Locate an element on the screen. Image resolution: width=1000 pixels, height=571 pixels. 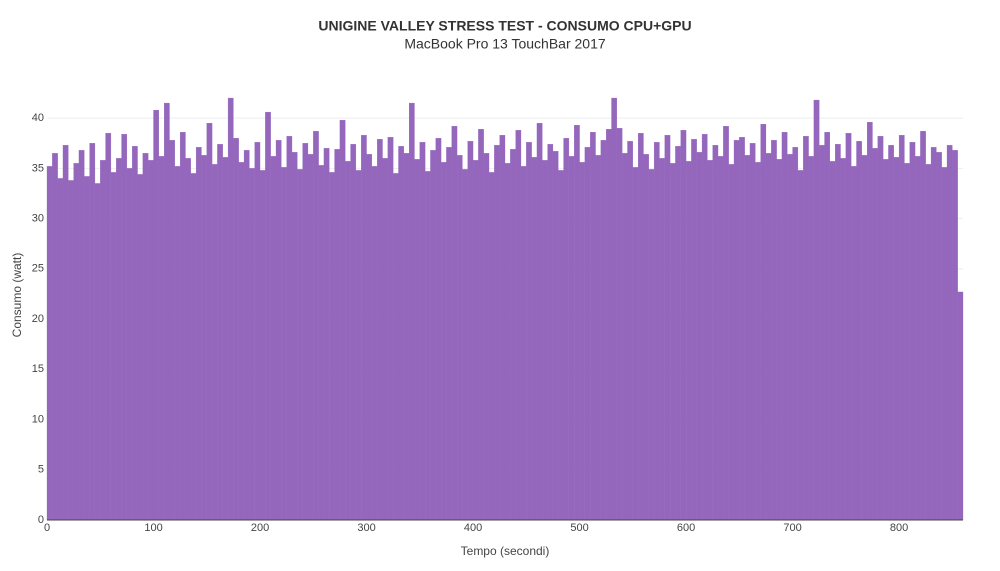
x-tick-label: 500 is located at coordinates (579, 528).